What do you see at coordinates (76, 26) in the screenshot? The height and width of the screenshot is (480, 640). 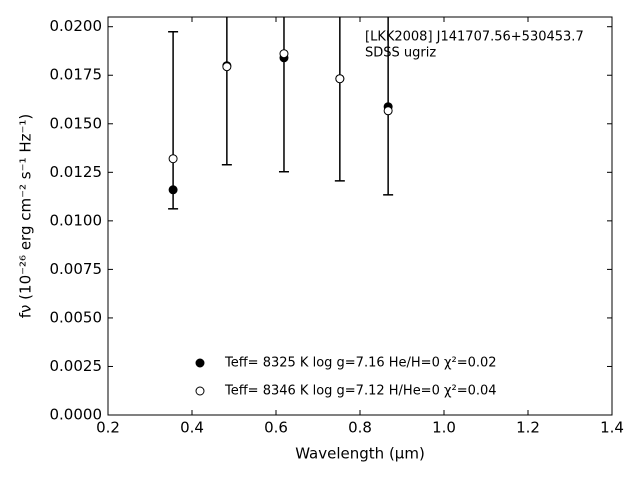 I see `y-tick-label: 0.0200` at bounding box center [76, 26].